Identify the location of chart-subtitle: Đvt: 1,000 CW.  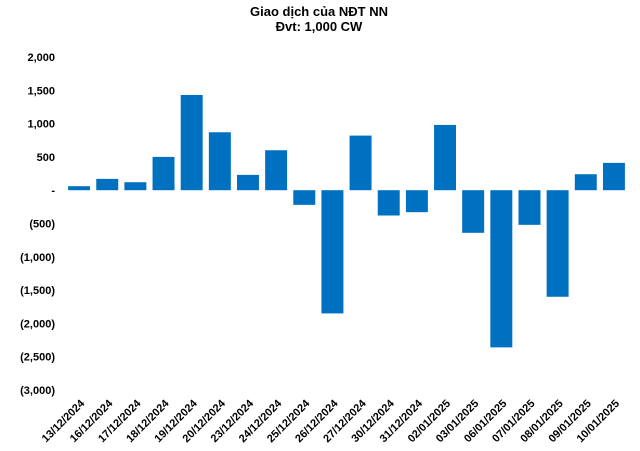
(319, 26).